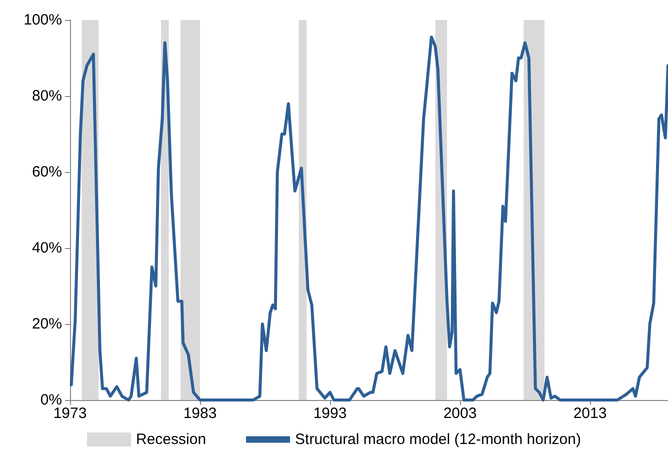  I want to click on y-tick-label: 100%, so click(43, 20).